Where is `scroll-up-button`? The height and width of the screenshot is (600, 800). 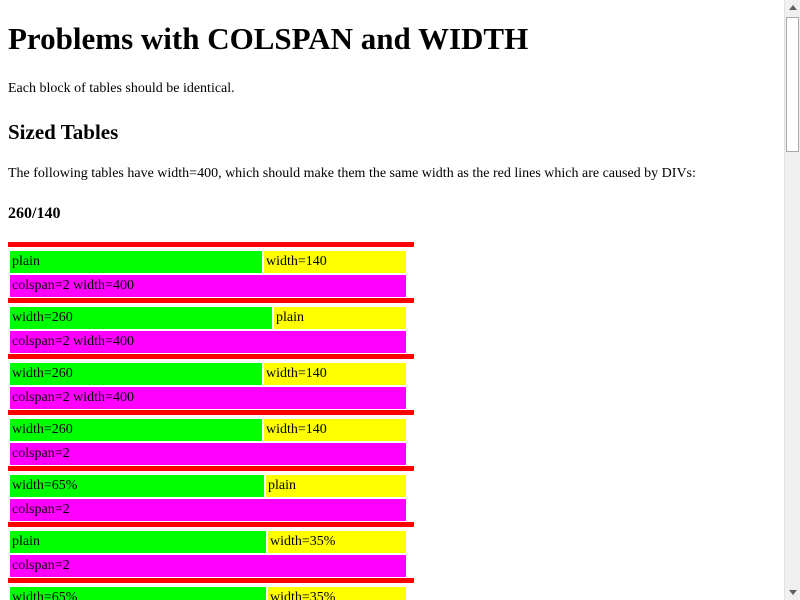
scroll-up-button is located at coordinates (792, 8).